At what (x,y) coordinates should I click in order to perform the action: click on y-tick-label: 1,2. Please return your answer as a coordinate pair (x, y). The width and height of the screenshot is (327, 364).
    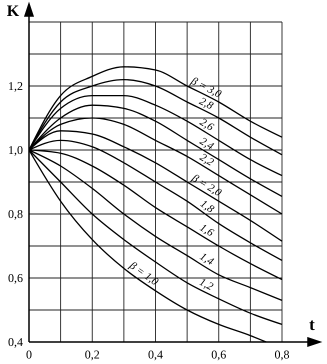
    Looking at the image, I should click on (15, 85).